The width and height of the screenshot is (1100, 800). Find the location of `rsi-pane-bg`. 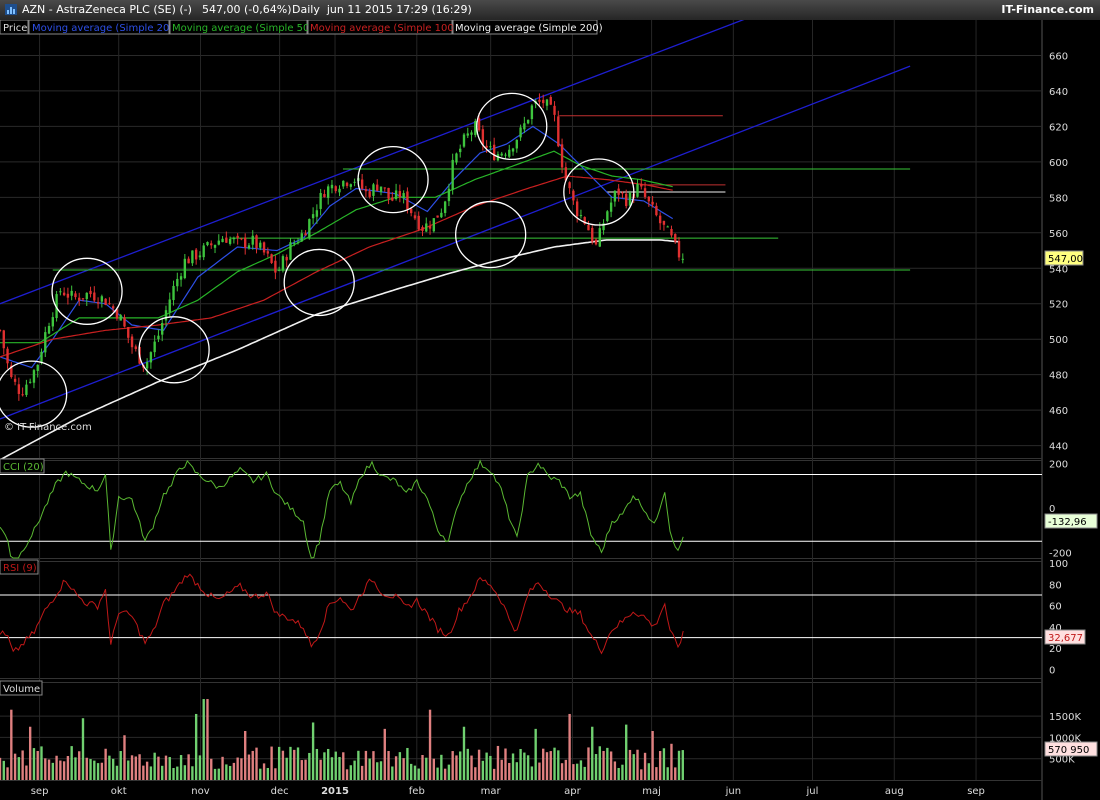

rsi-pane-bg is located at coordinates (521, 619).